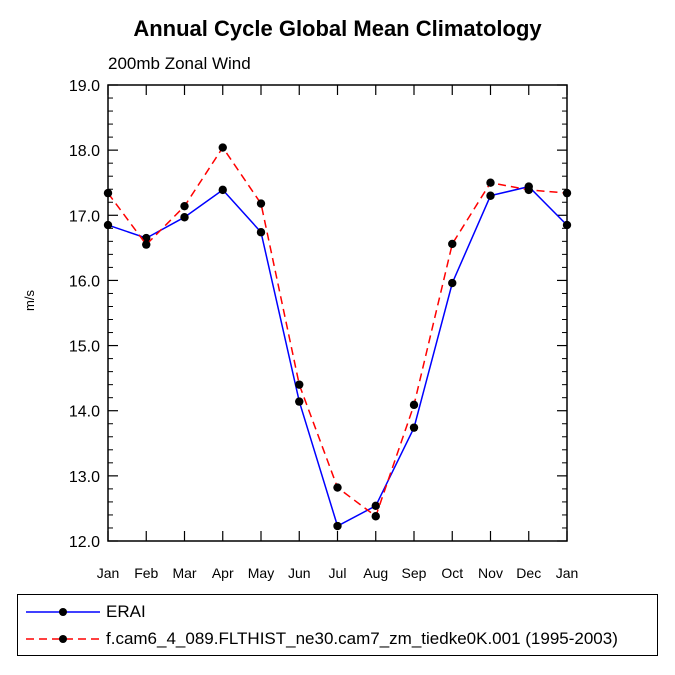 Image resolution: width=675 pixels, height=675 pixels. I want to click on x-tick-label: Aug, so click(375, 573).